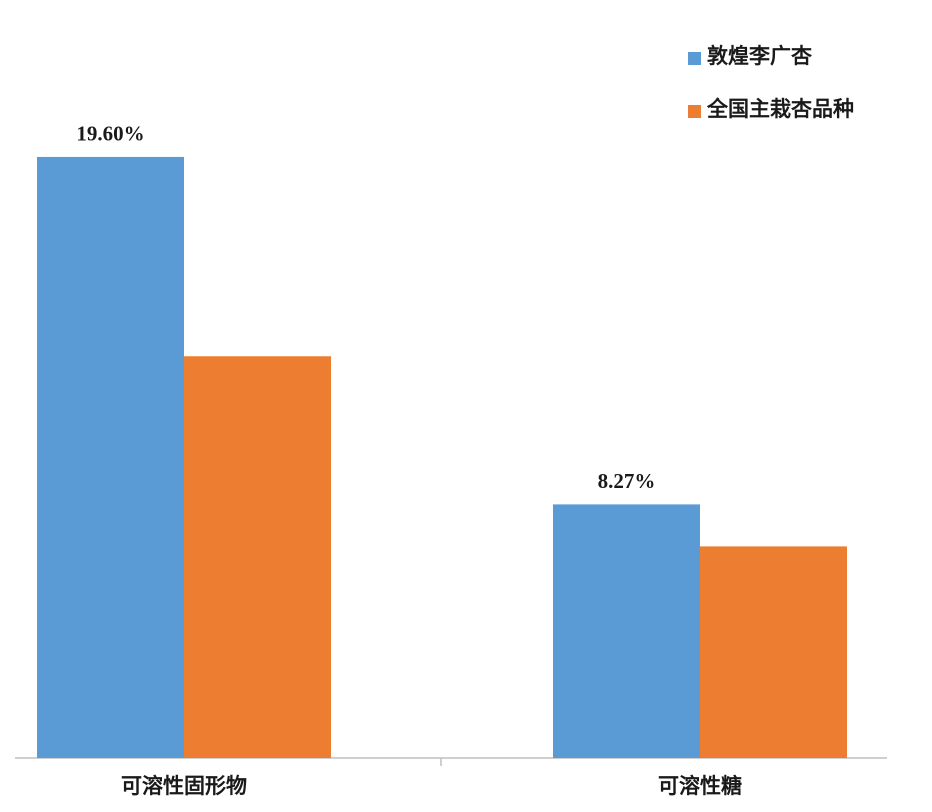  Describe the element at coordinates (780, 109) in the screenshot. I see `legend-label: 全国主栽杏品种` at that location.